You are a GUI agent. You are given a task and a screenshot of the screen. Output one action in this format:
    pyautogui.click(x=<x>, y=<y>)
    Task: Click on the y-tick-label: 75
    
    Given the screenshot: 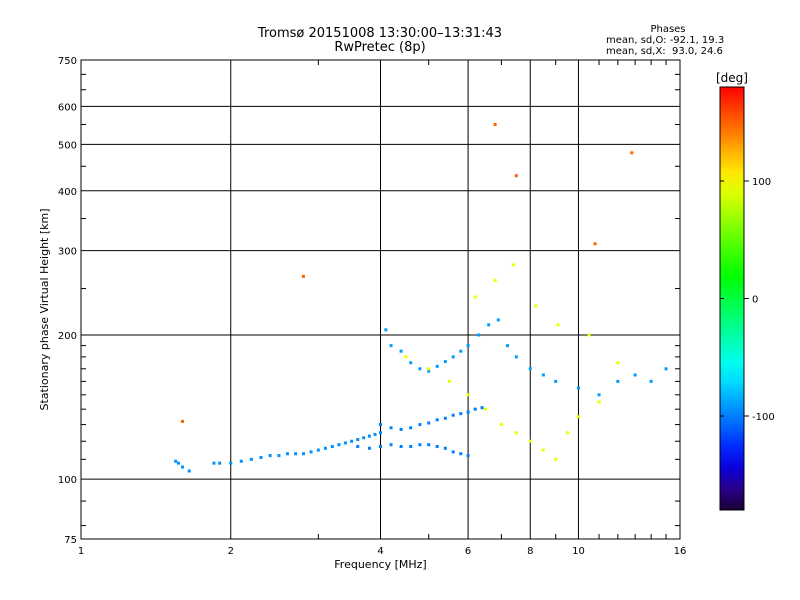 What is the action you would take?
    pyautogui.click(x=70, y=540)
    